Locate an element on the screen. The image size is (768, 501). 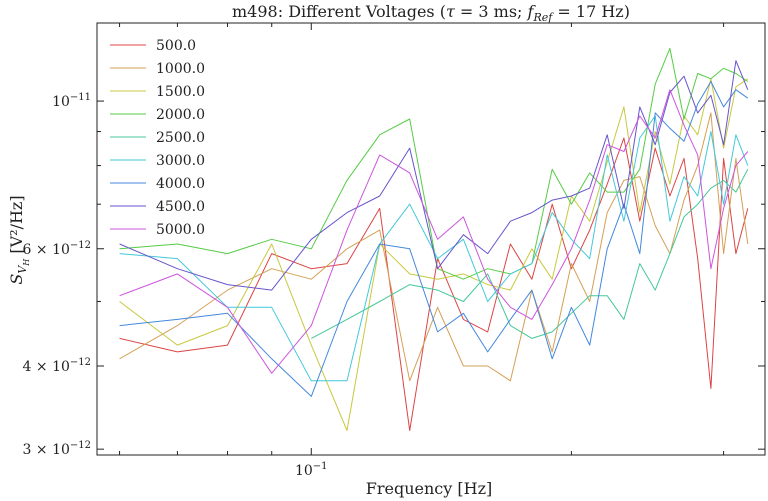
legend-label: 500.0 is located at coordinates (176, 46).